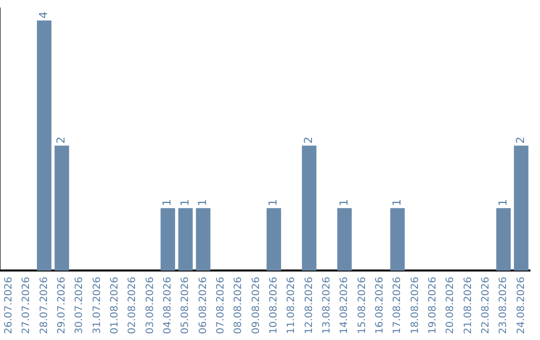 This screenshot has height=340, width=540. Describe the element at coordinates (309, 305) in the screenshot. I see `x-tick-label: 12.08.2026` at that location.